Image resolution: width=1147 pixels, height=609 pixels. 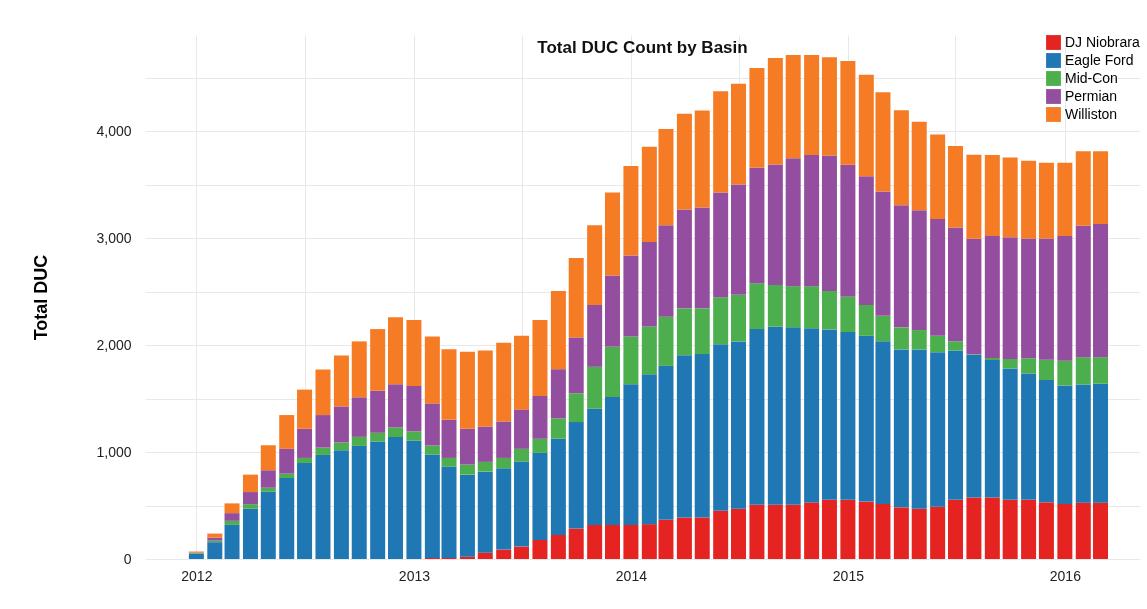 I want to click on legend-label: Permian, so click(x=1091, y=95).